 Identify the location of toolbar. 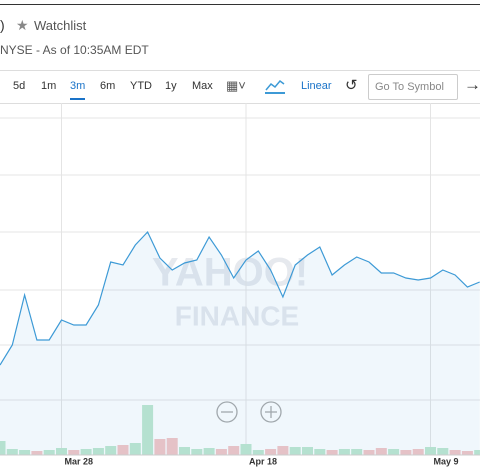
(240, 87).